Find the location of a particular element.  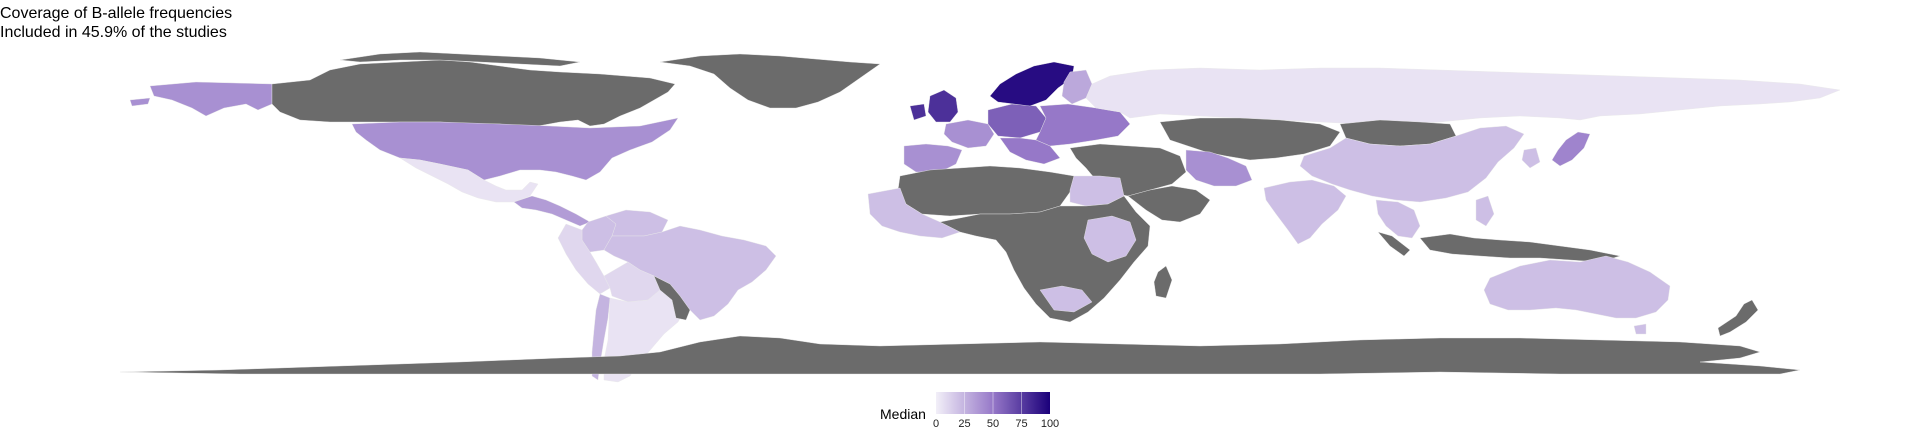

region-mexico is located at coordinates (469, 180).